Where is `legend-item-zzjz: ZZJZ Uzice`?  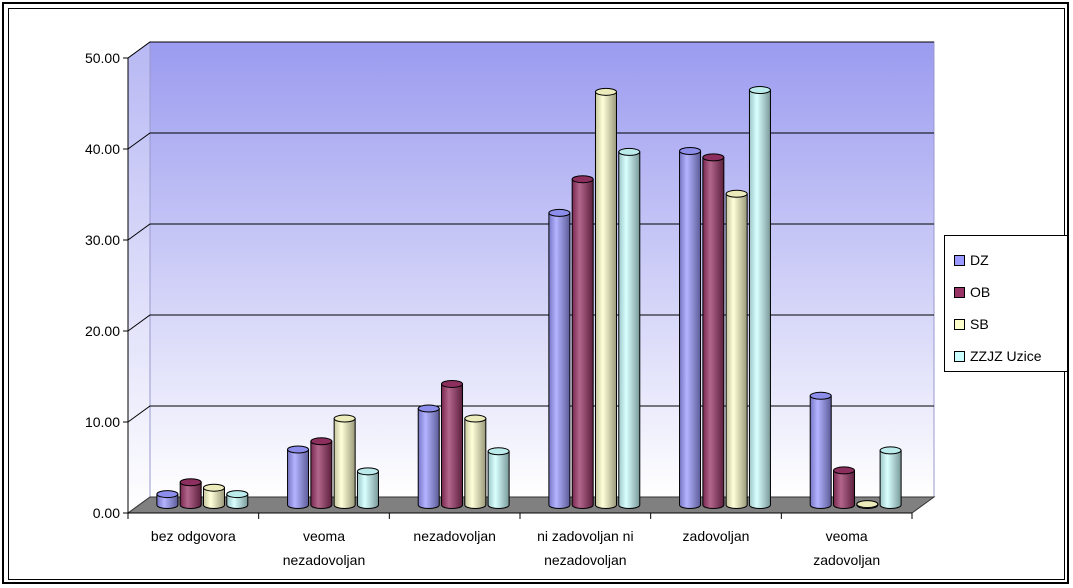 legend-item-zzjz: ZZJZ Uzice is located at coordinates (1006, 356).